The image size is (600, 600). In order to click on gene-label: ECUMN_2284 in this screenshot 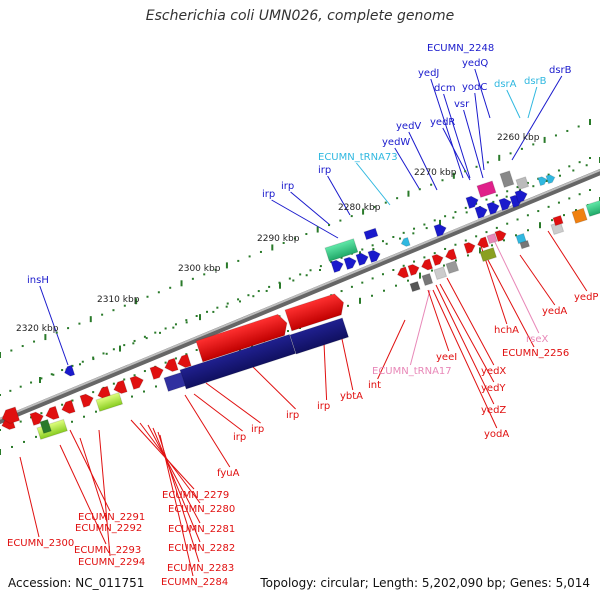, I will do `click(194, 582)`.